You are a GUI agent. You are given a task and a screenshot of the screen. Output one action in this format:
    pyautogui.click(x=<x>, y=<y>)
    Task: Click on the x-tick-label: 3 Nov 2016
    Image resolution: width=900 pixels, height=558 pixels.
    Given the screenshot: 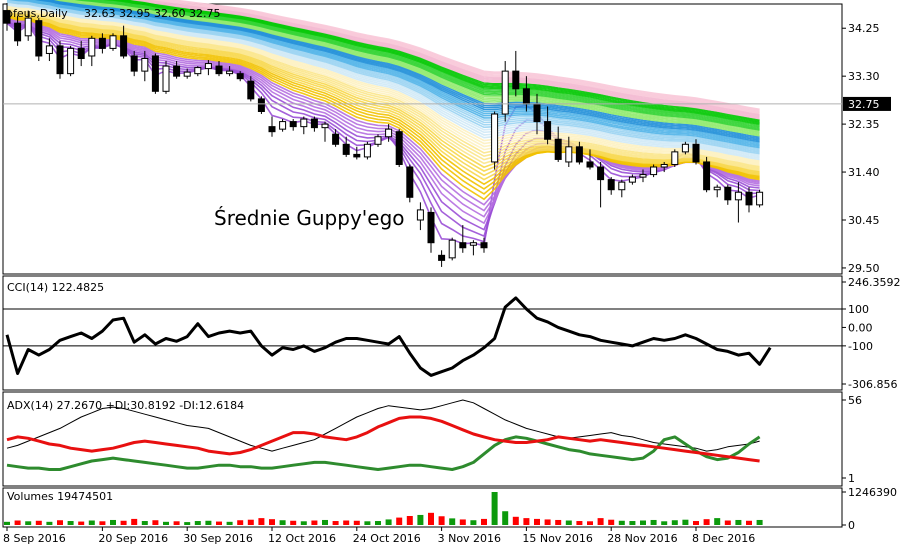 What is the action you would take?
    pyautogui.click(x=469, y=538)
    